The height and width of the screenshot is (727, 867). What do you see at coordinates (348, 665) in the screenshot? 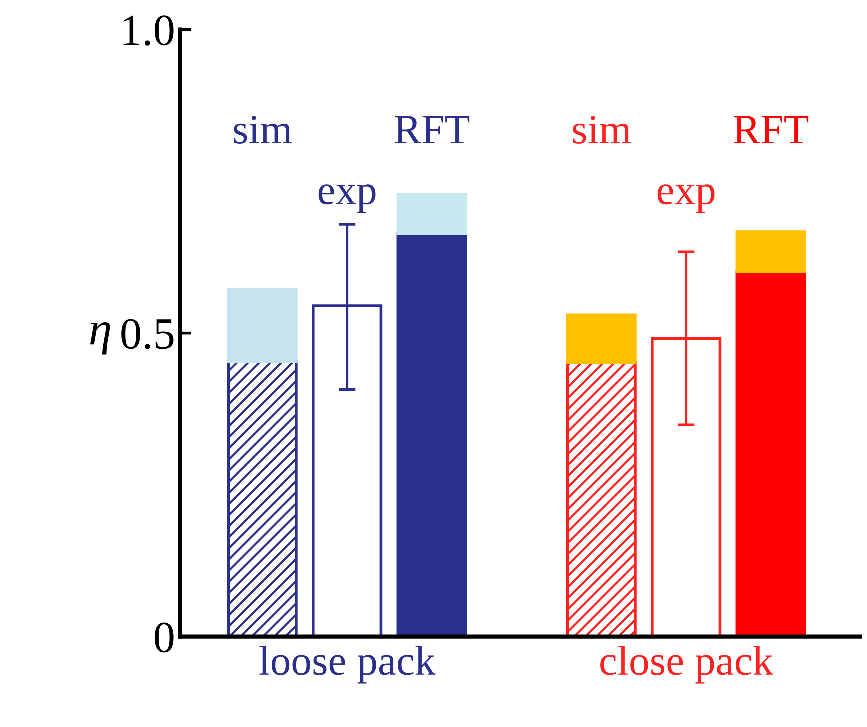
I see `text: loose pack` at bounding box center [348, 665].